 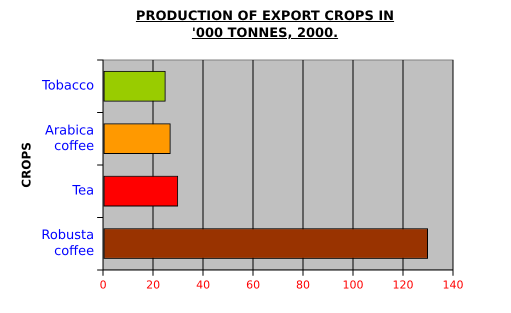 What do you see at coordinates (253, 285) in the screenshot?
I see `x-tick-label: 60` at bounding box center [253, 285].